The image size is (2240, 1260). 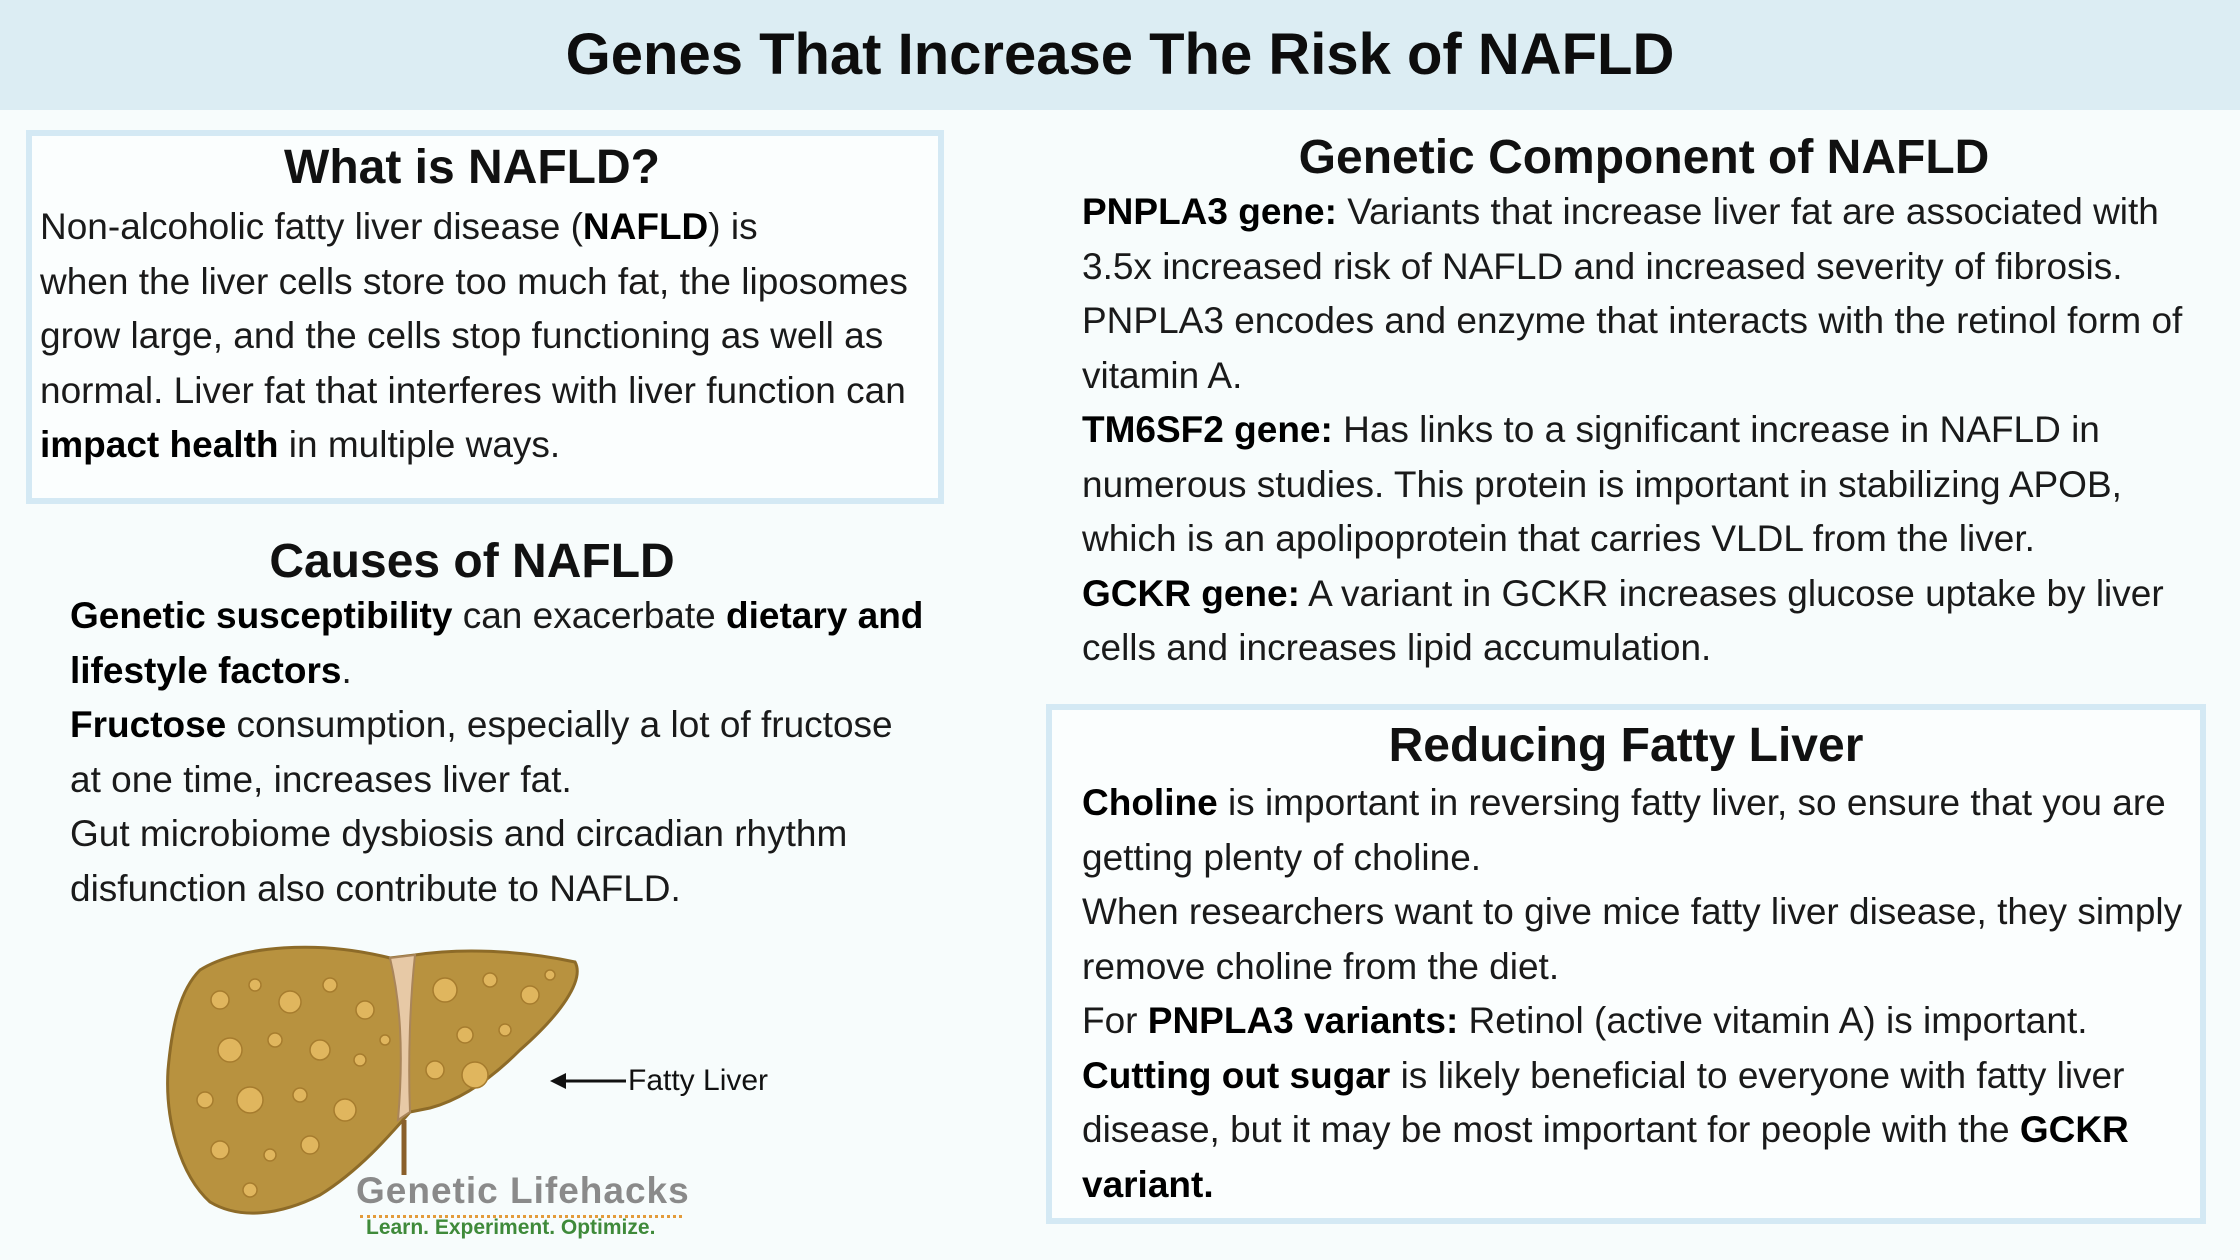 I want to click on what-is-nafld-box, so click(x=485, y=317).